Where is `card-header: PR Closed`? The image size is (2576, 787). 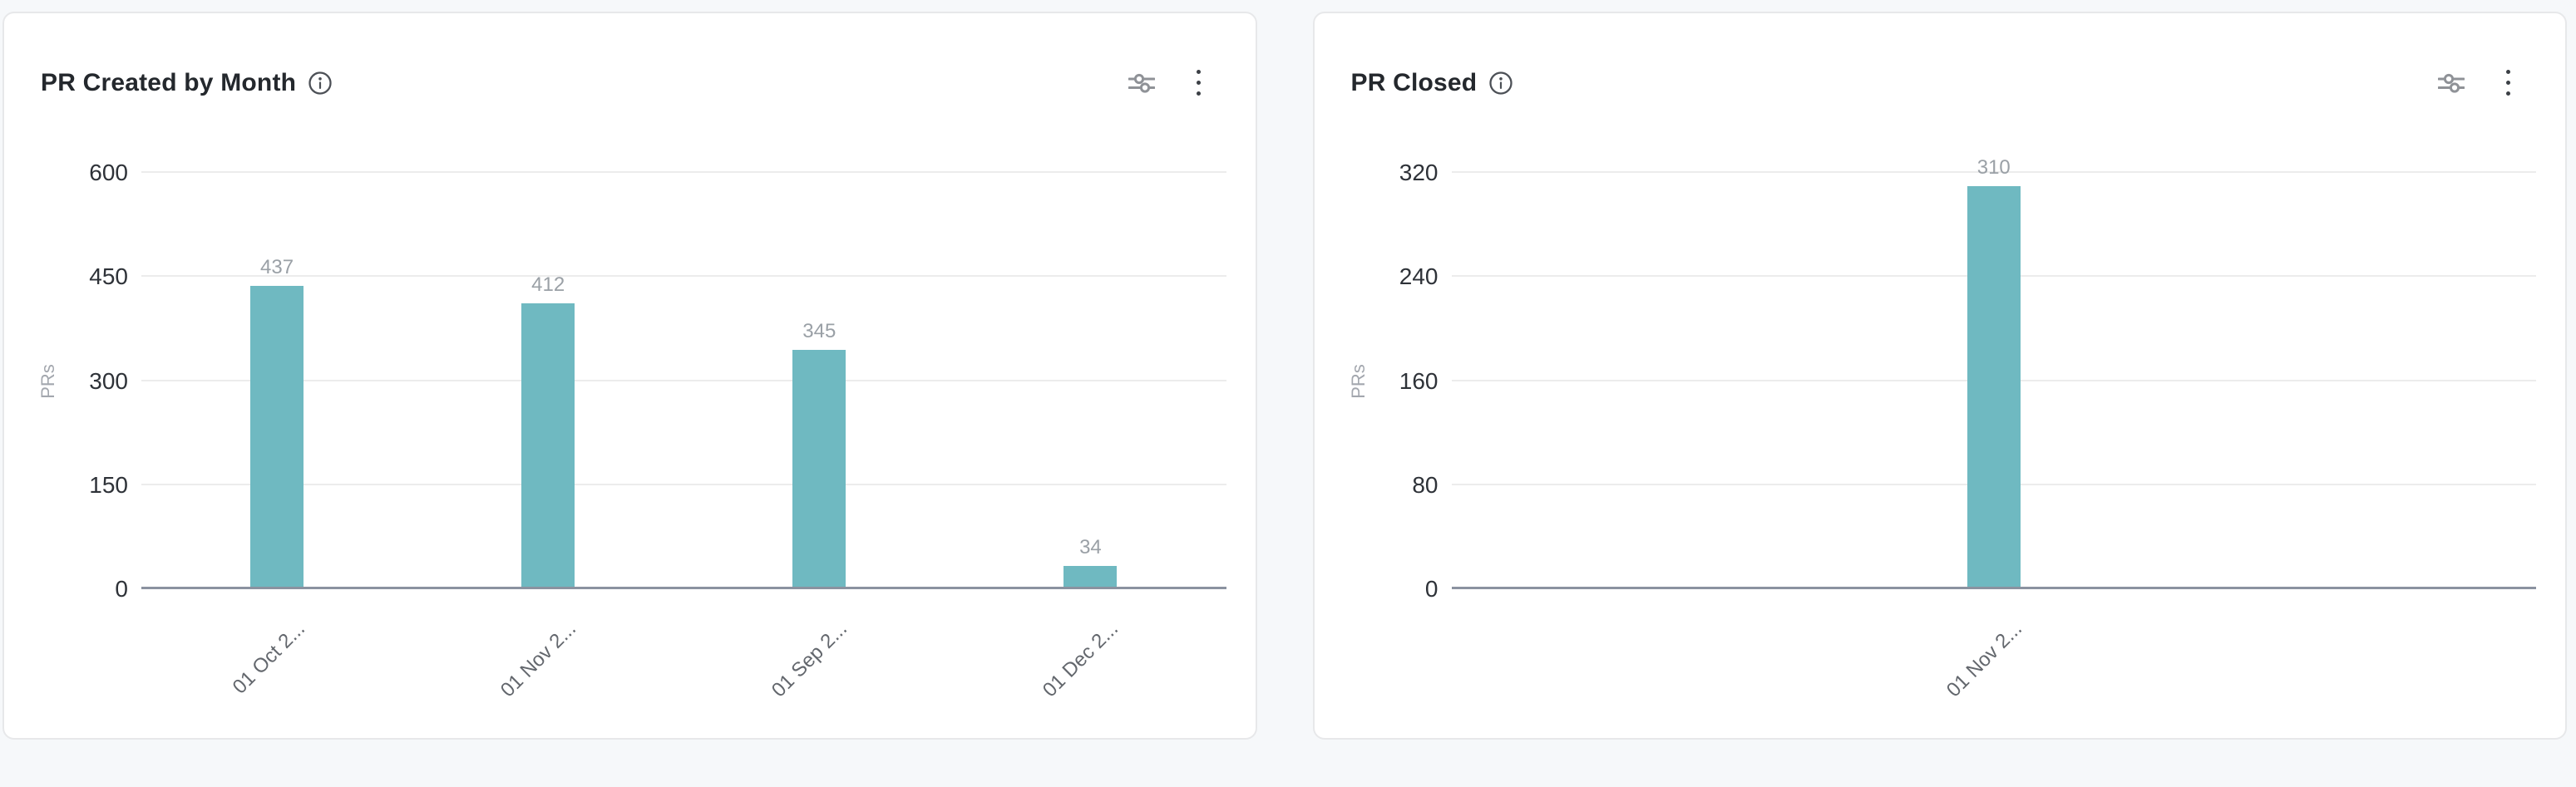 card-header: PR Closed is located at coordinates (1940, 56).